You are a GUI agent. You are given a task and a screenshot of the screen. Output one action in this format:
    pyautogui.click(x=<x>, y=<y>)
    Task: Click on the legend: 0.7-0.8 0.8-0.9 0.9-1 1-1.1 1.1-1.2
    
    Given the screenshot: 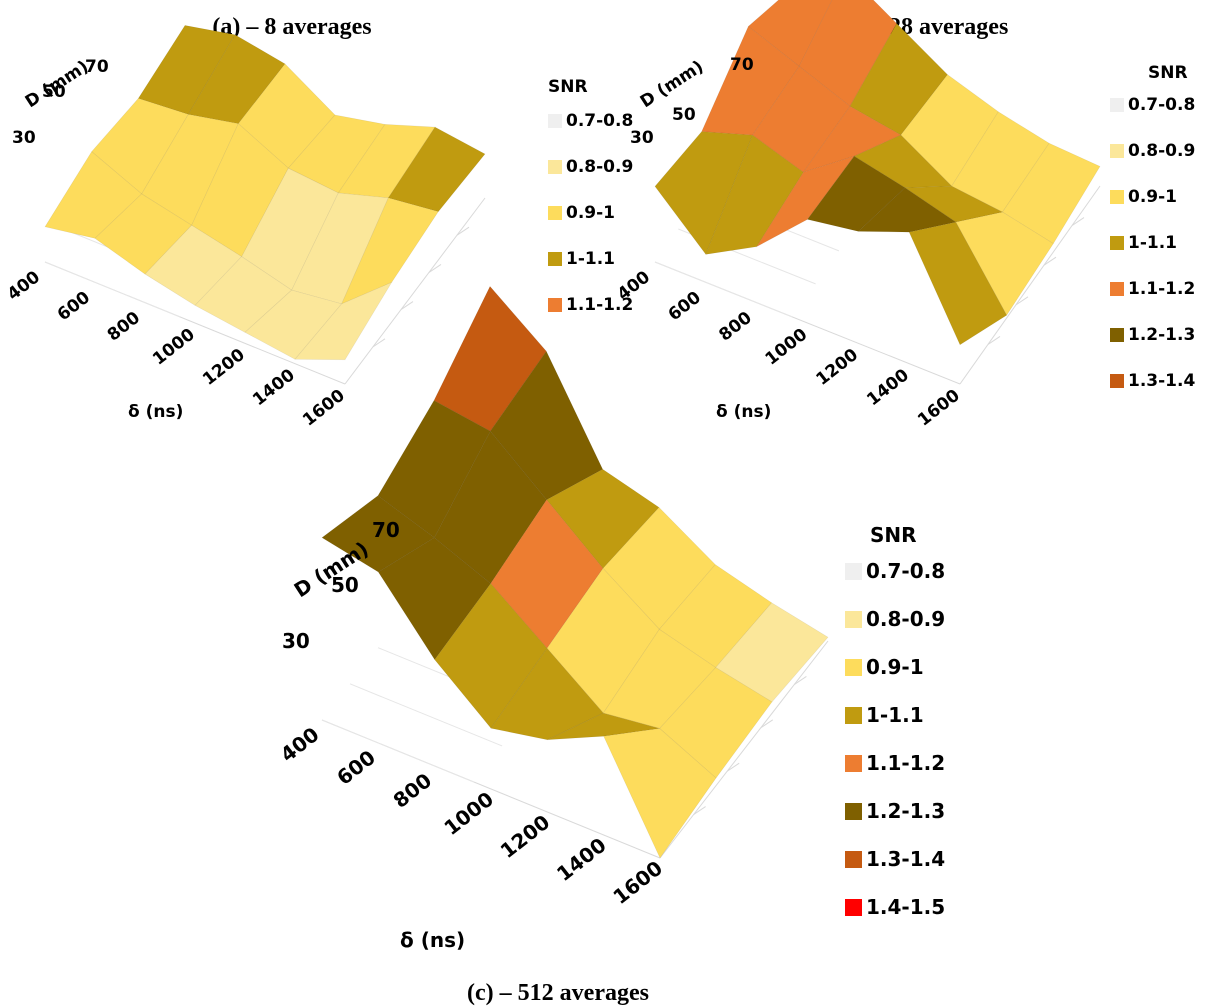 What is the action you would take?
    pyautogui.click(x=590, y=213)
    